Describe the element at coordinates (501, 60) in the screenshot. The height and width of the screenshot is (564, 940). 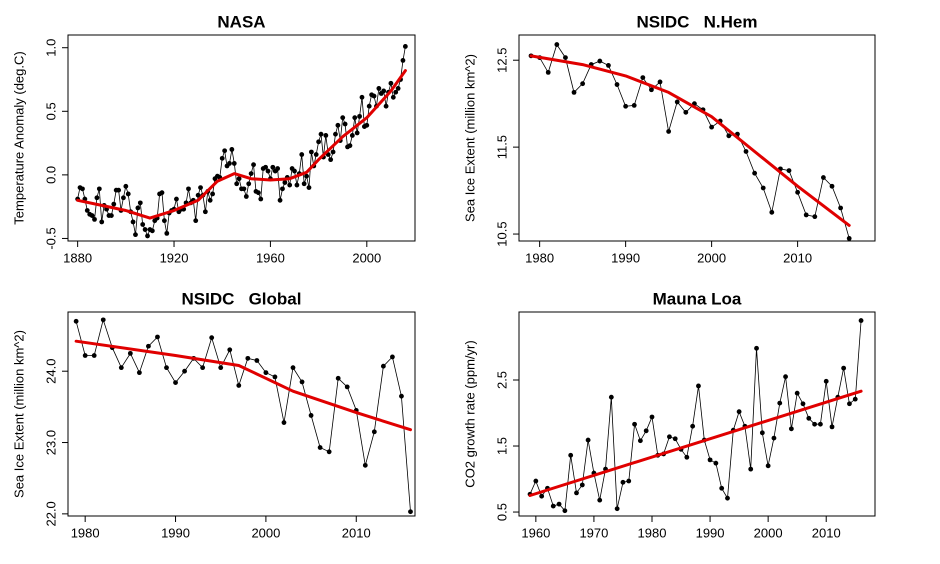
I see `y-tick-label: 12.5` at that location.